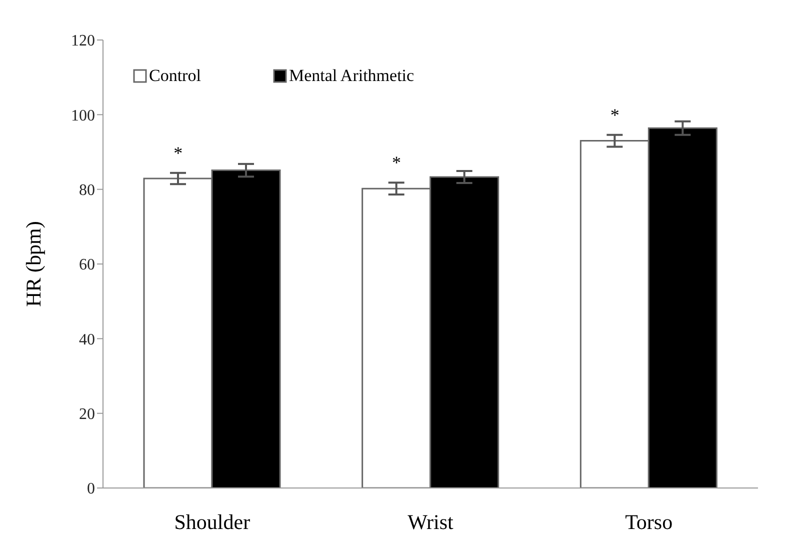  I want to click on y-tick-label: 120, so click(83, 41).